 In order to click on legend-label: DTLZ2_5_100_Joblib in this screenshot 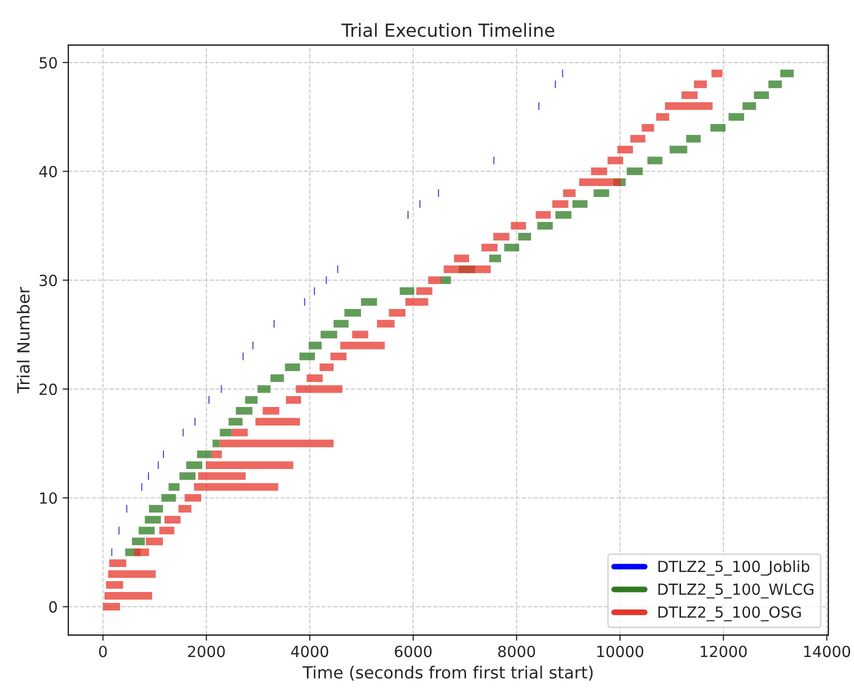, I will do `click(734, 568)`.